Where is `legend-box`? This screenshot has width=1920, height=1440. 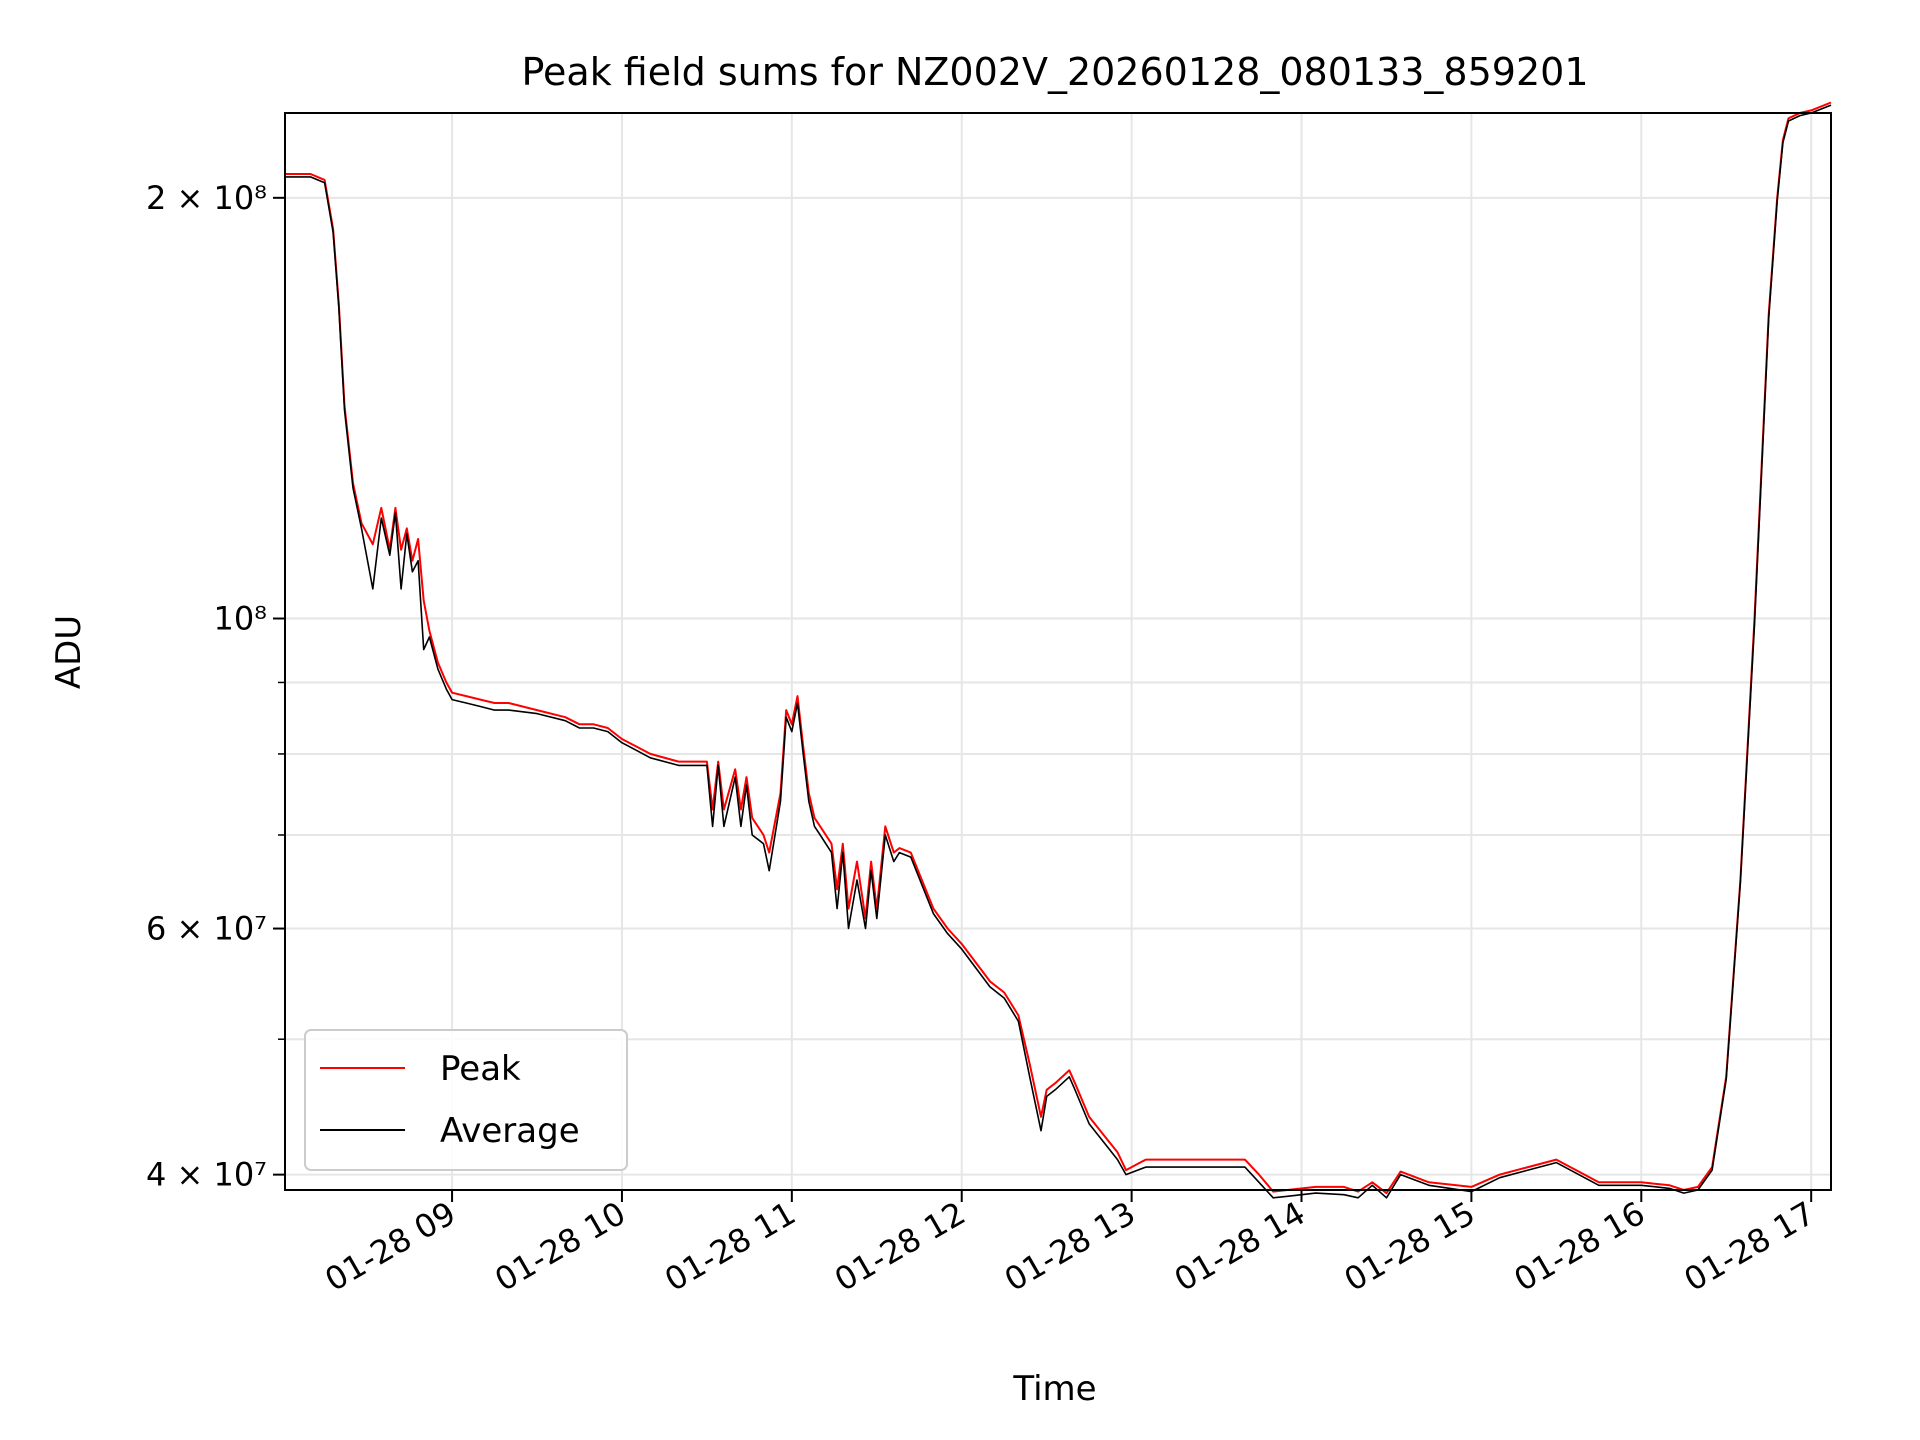
legend-box is located at coordinates (466, 1100).